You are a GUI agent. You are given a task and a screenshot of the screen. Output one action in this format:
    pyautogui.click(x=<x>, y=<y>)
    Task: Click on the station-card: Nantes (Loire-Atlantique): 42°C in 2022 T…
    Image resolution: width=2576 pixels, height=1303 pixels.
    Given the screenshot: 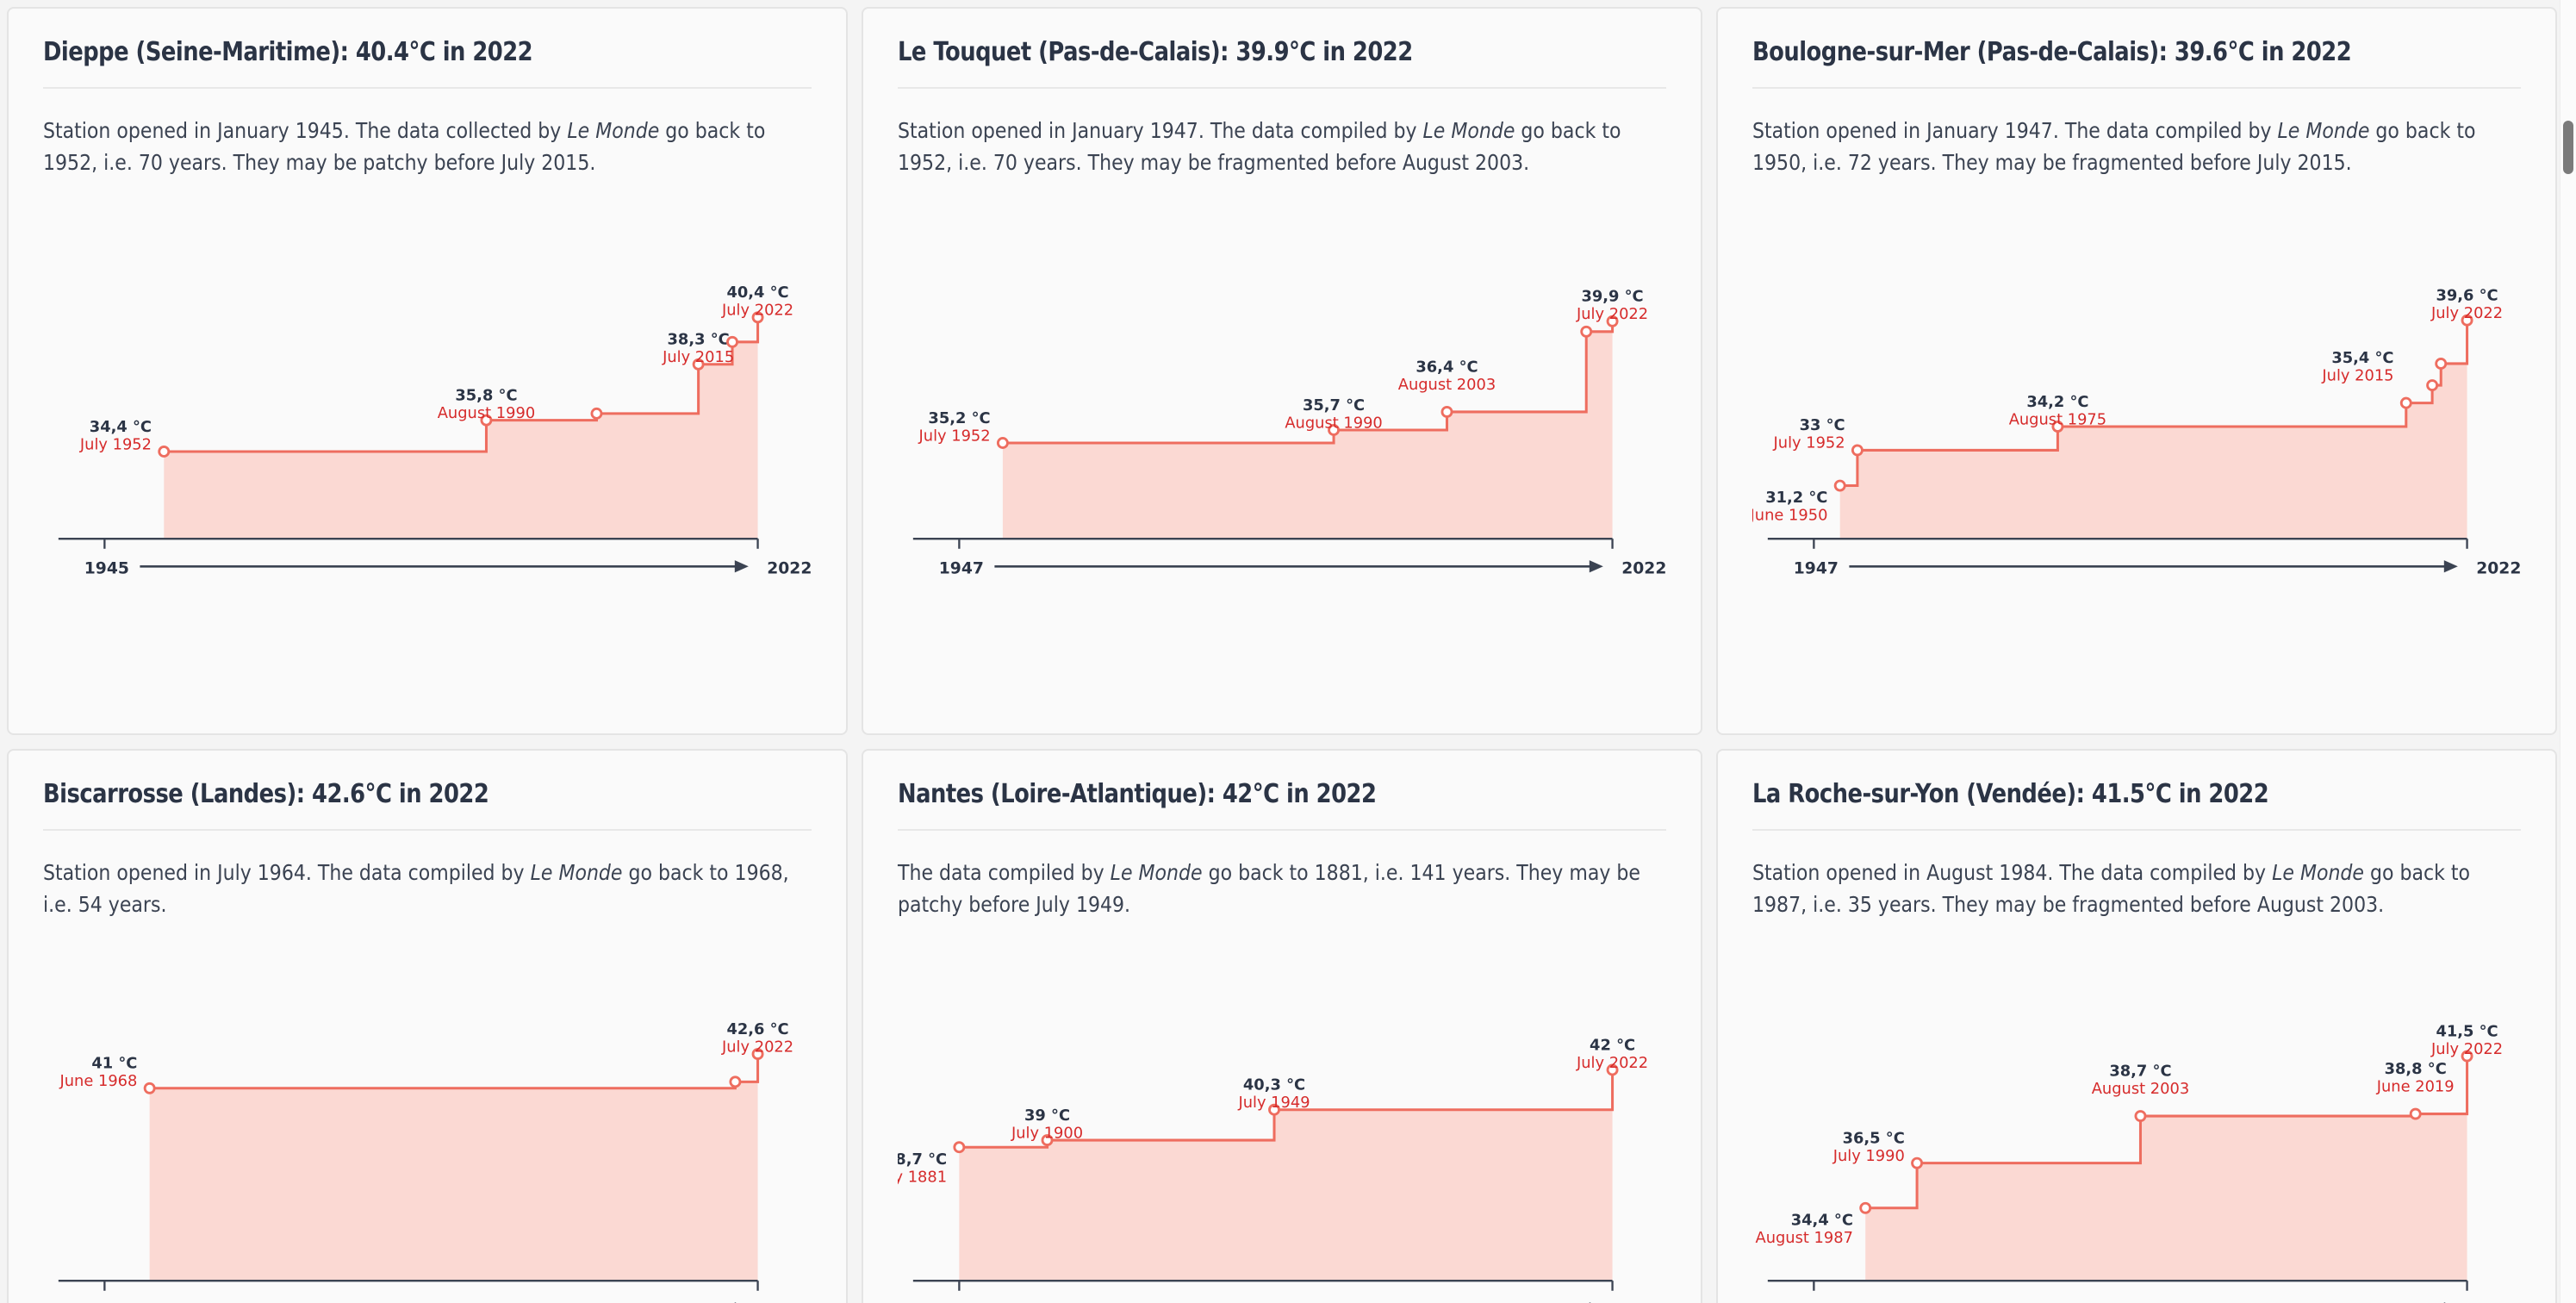 What is the action you would take?
    pyautogui.click(x=1282, y=1026)
    